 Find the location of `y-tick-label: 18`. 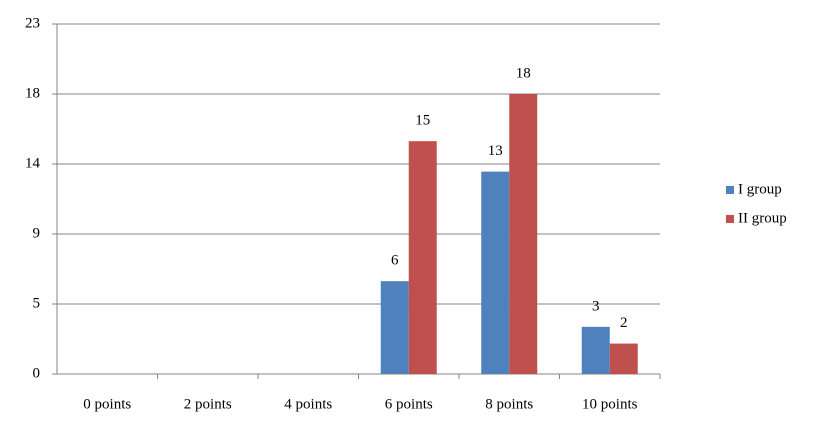

y-tick-label: 18 is located at coordinates (32, 93).